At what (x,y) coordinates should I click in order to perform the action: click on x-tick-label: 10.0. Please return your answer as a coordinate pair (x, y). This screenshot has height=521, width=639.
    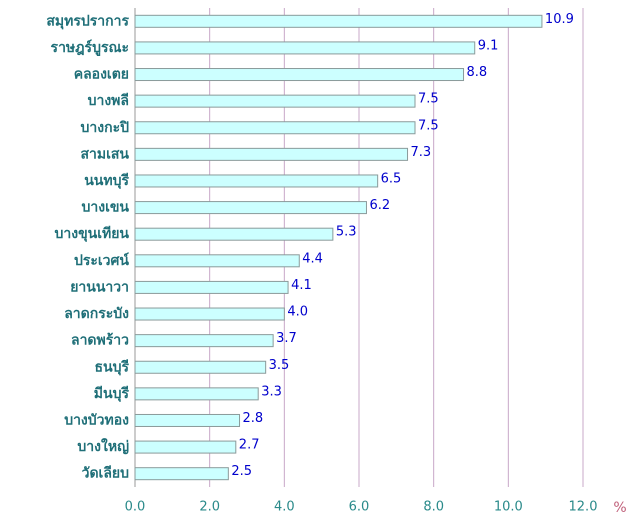
    Looking at the image, I should click on (508, 507).